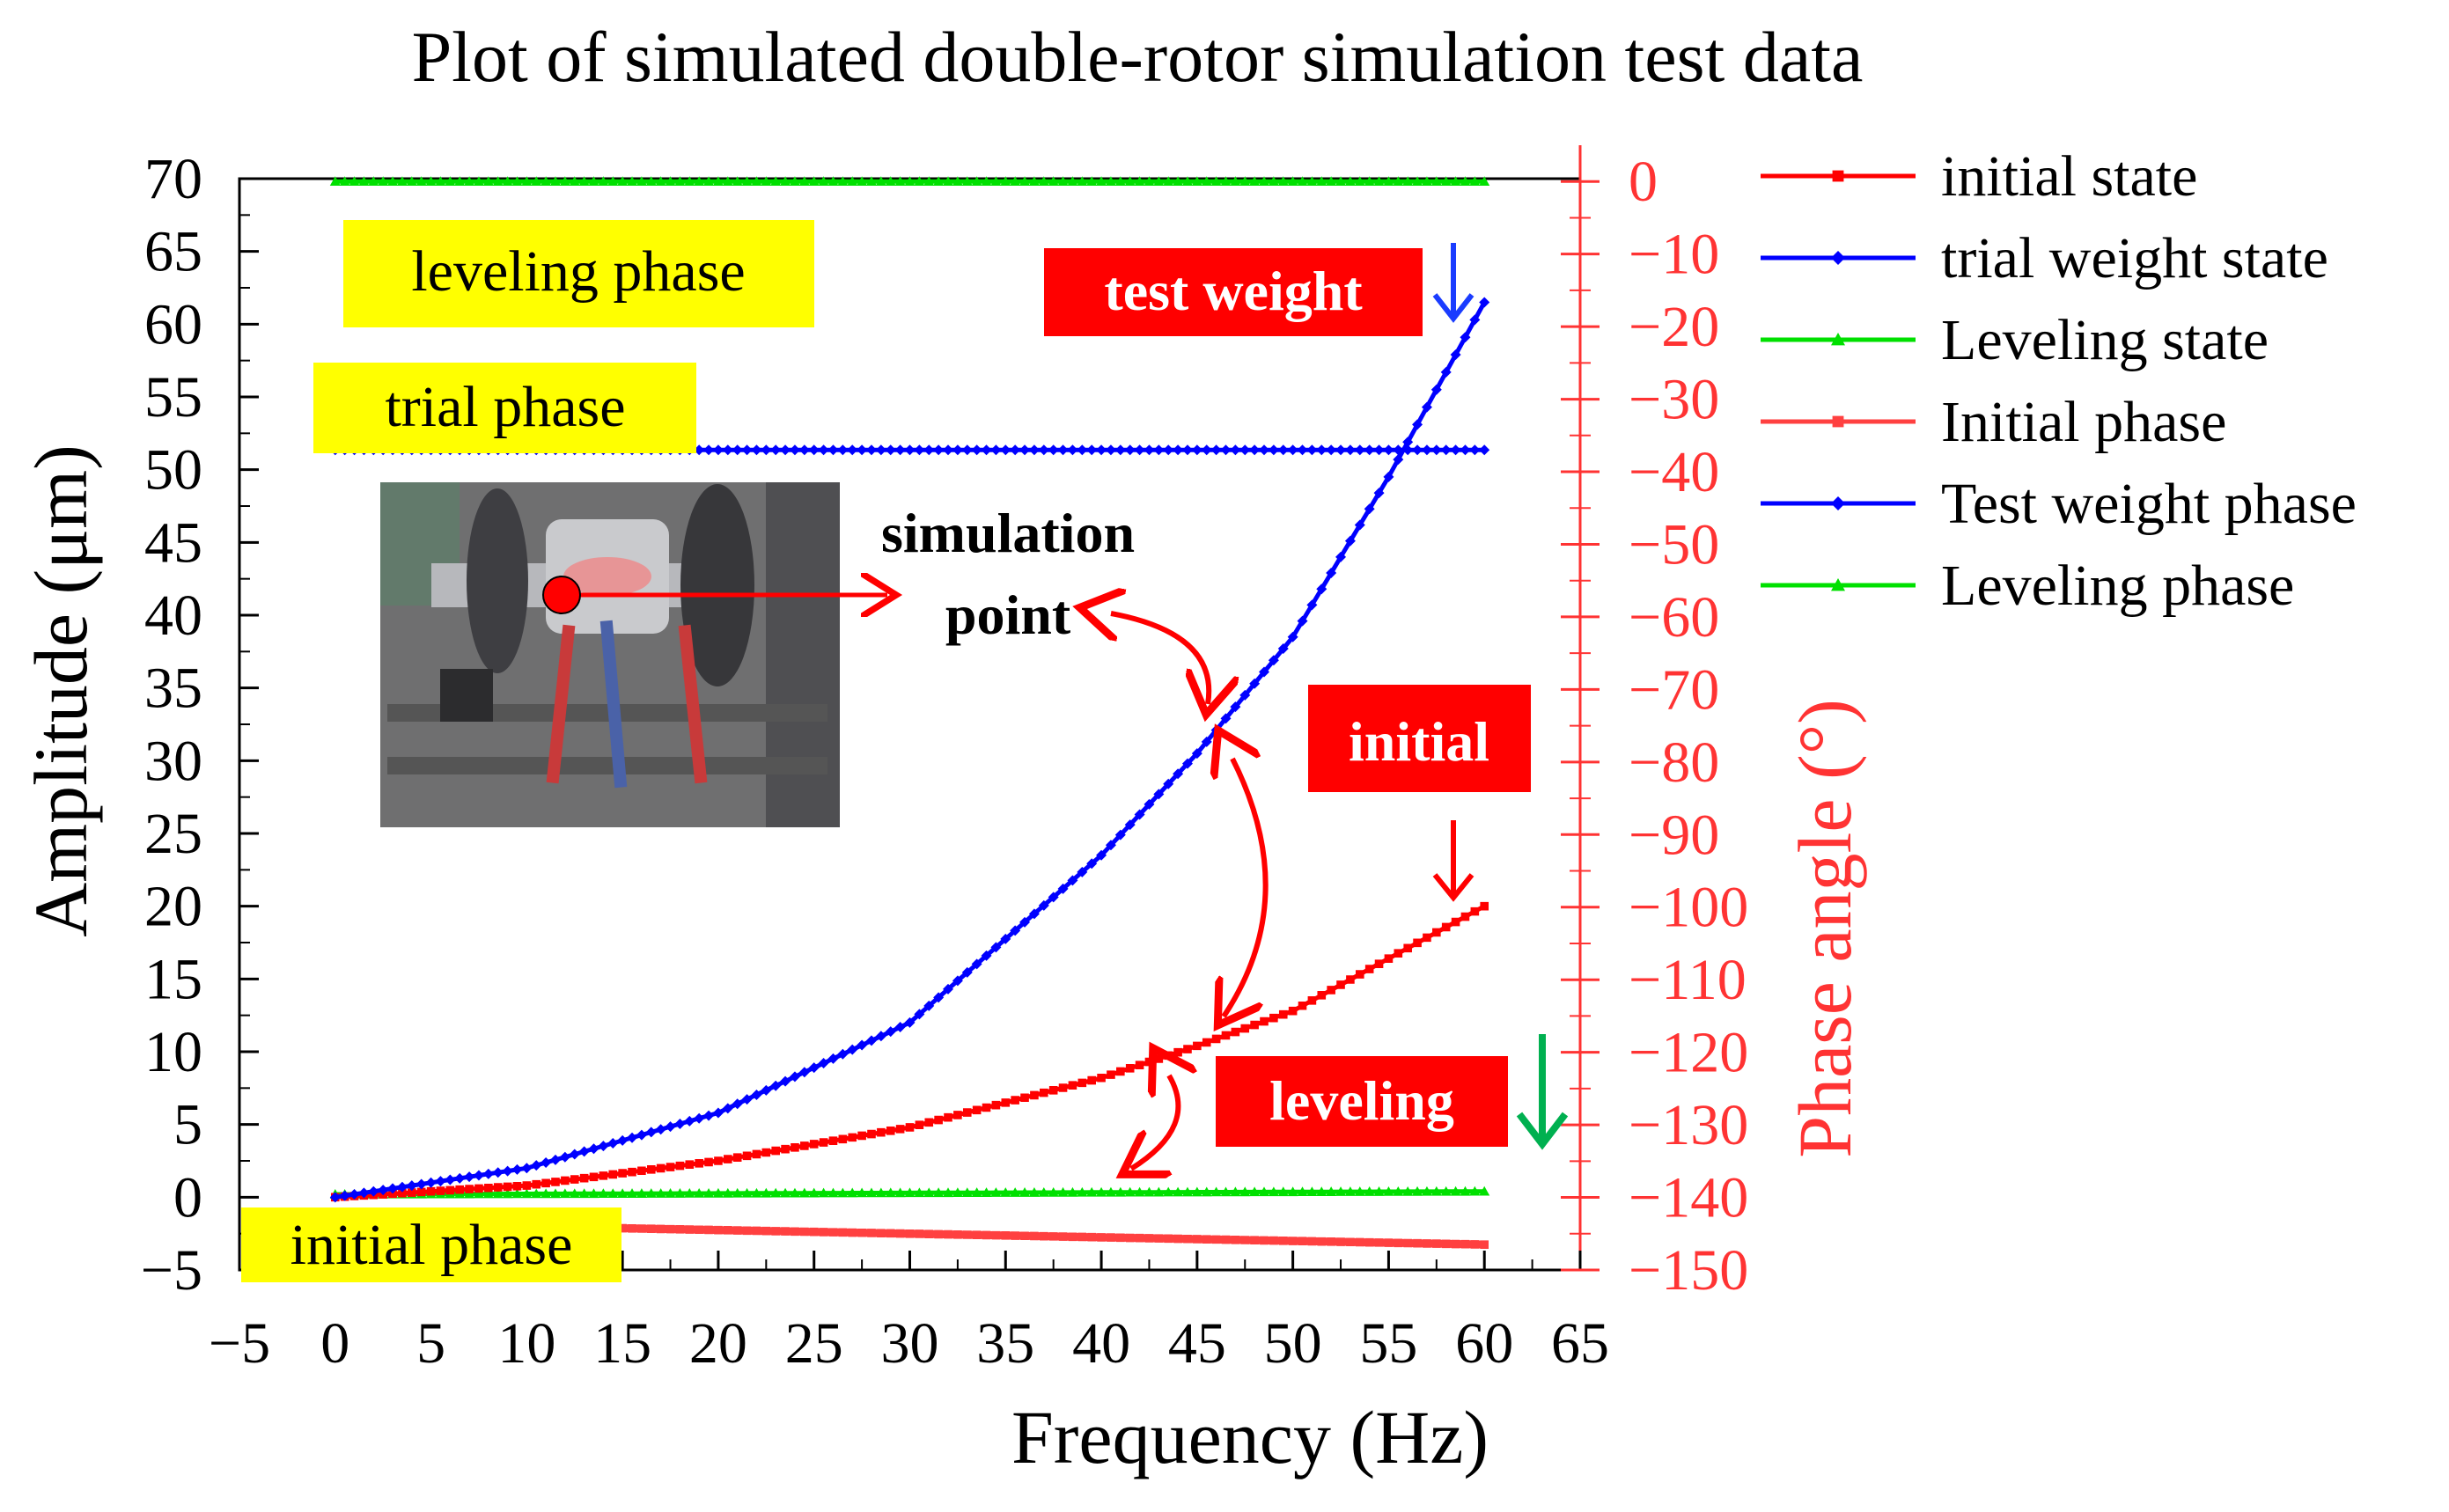 This screenshot has height=1512, width=2449. Describe the element at coordinates (173, 616) in the screenshot. I see `y-tick-label: 40` at that location.